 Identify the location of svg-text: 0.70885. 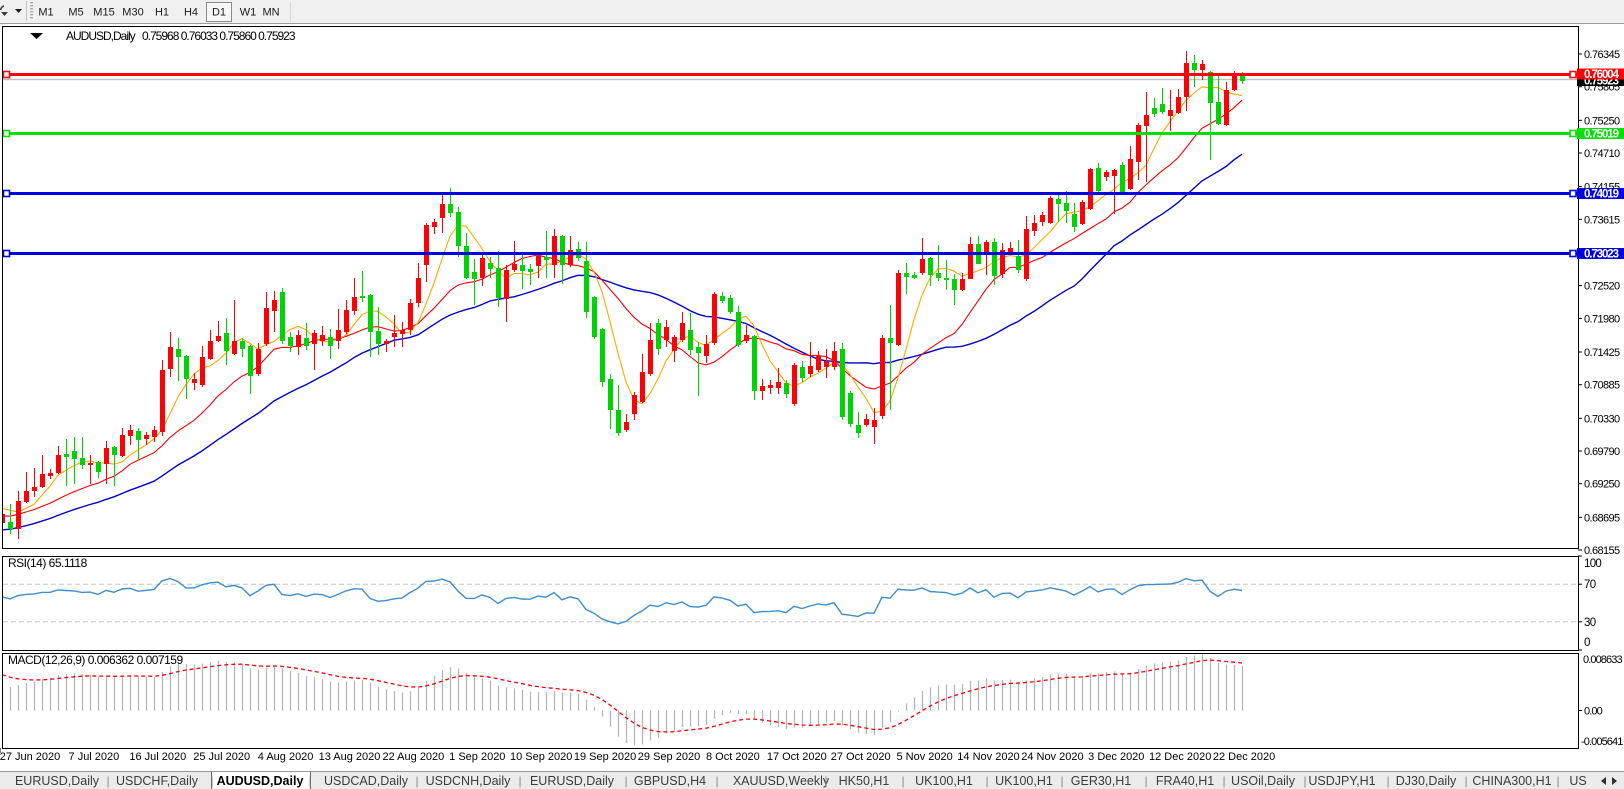
(1602, 386).